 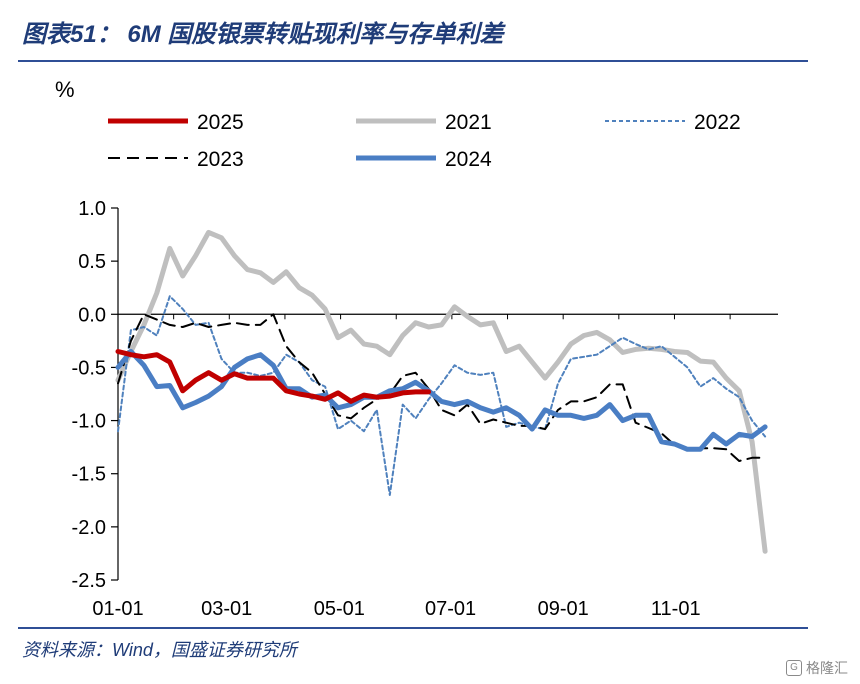 What do you see at coordinates (263, 34) in the screenshot?
I see `chart-title: 图表51： 6M 国股银票转贴现利率与存单利差` at bounding box center [263, 34].